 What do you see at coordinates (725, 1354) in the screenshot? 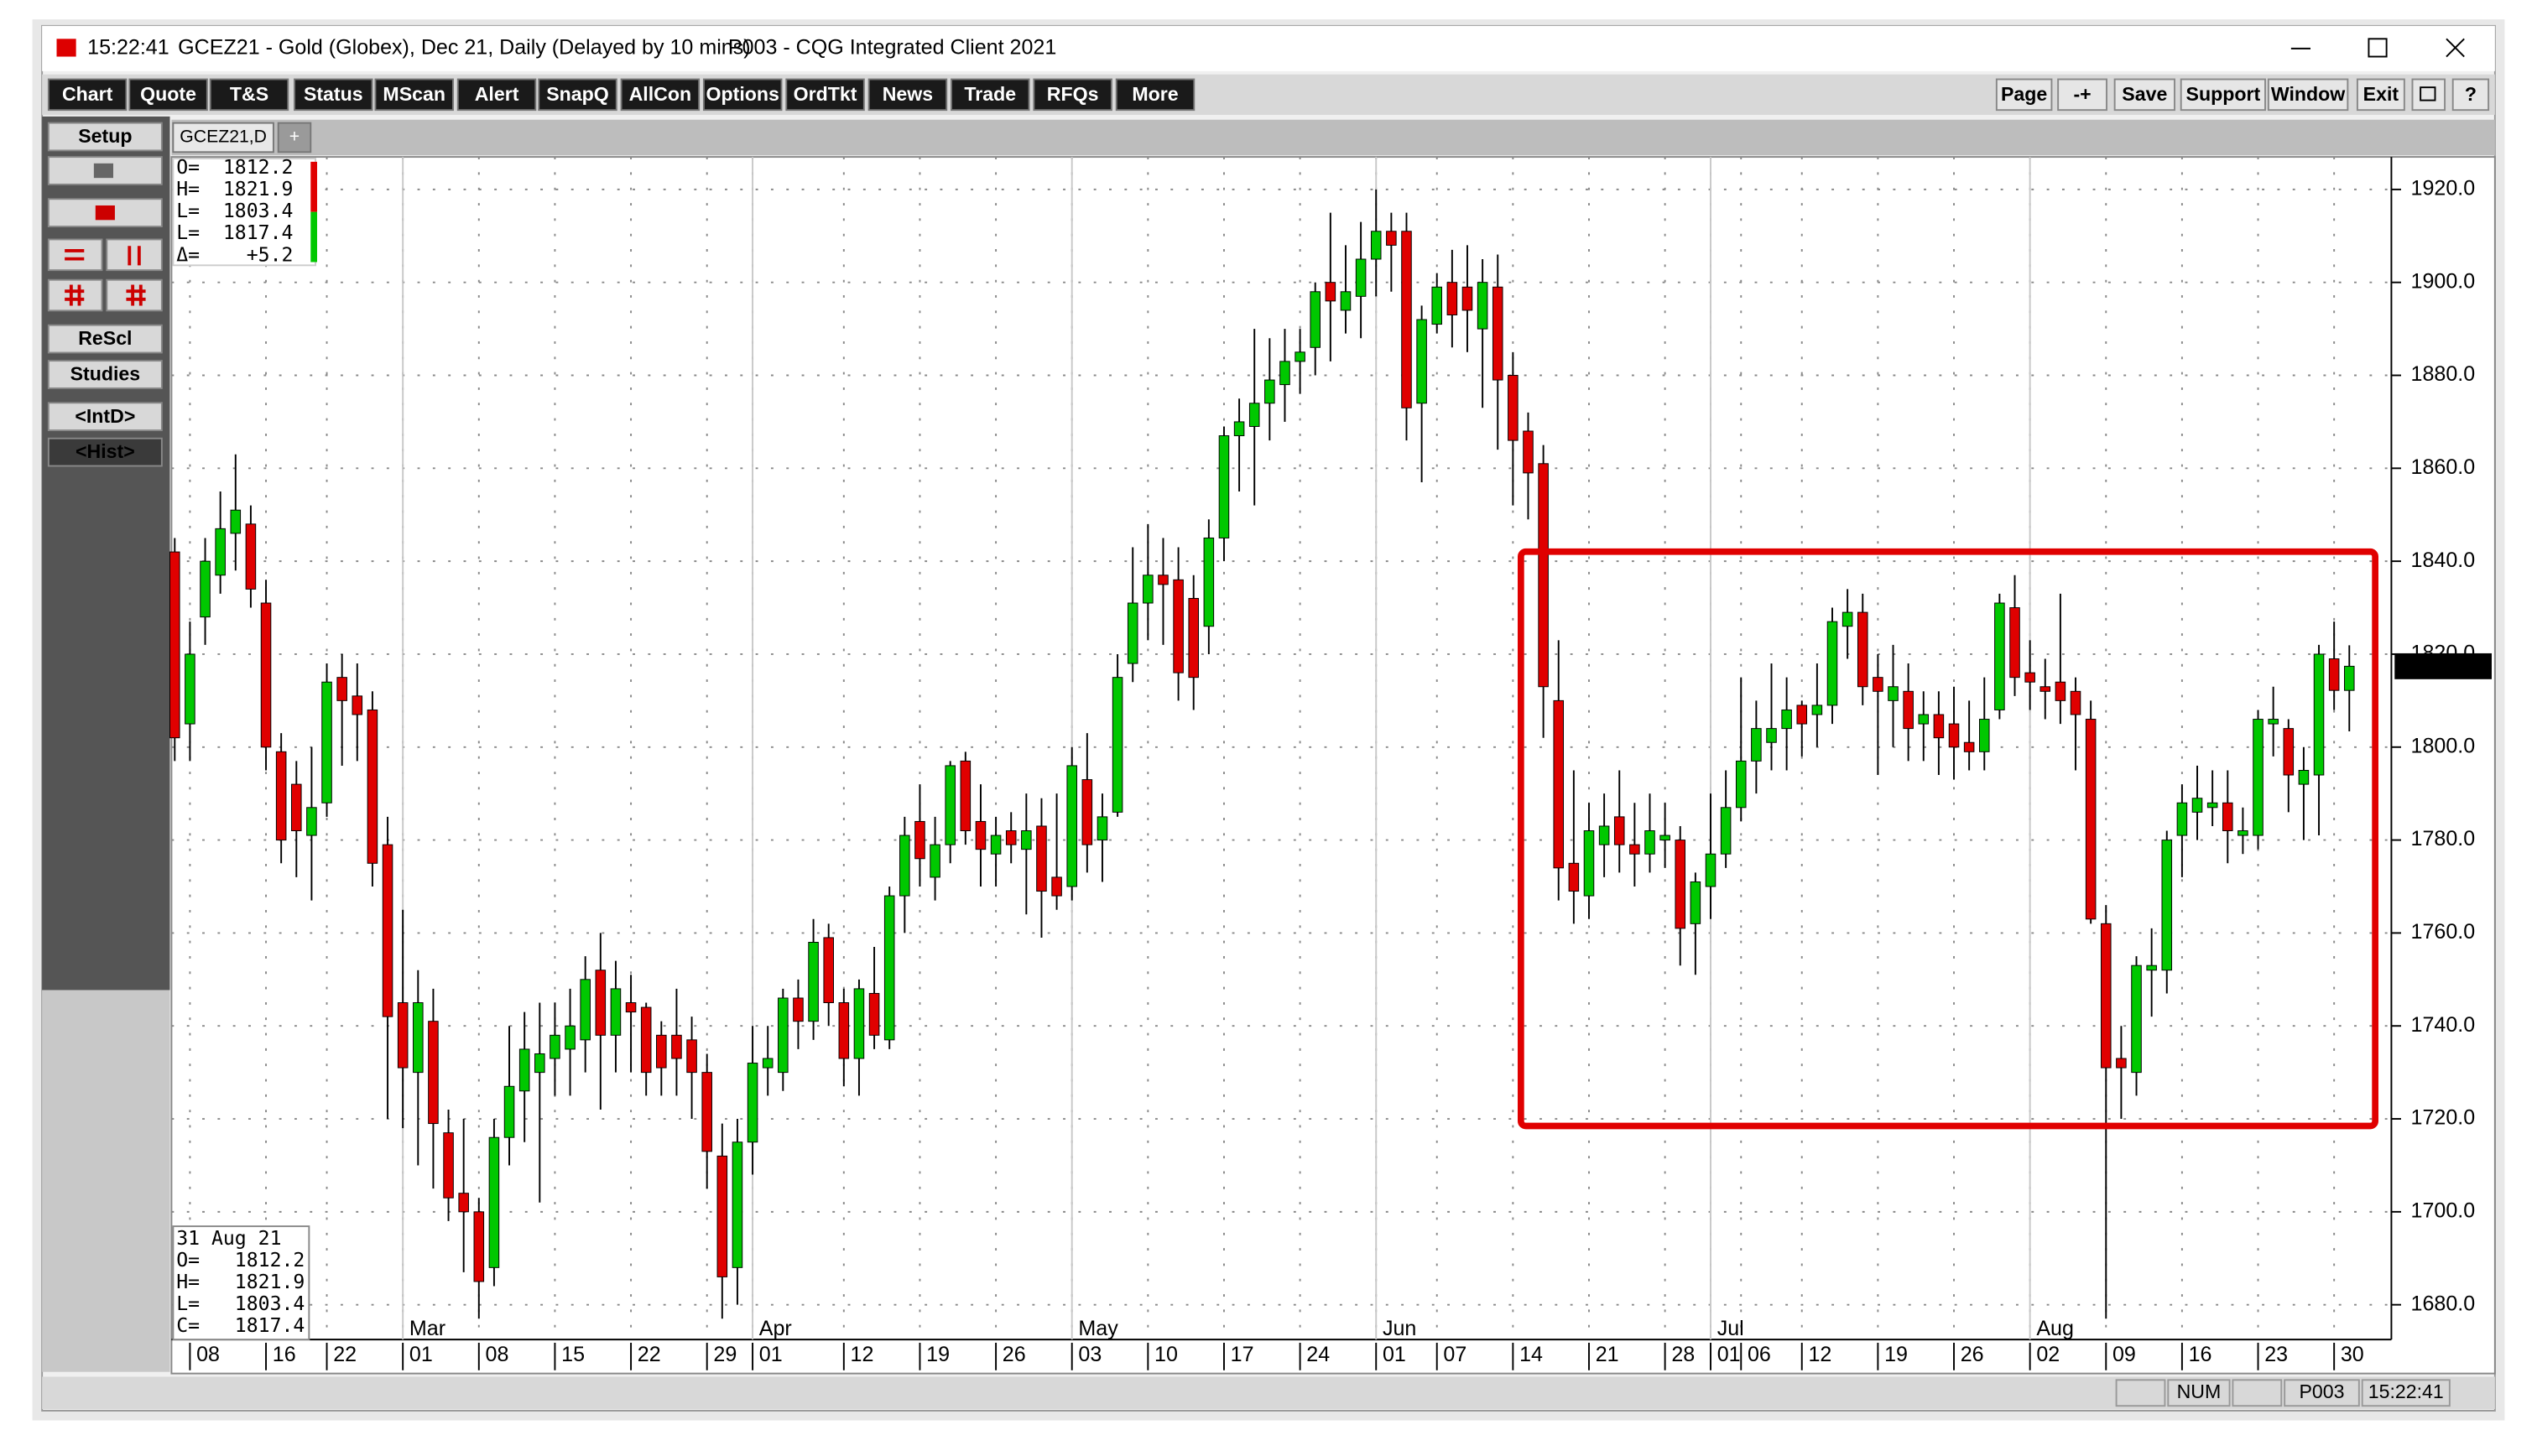
I see `x-tick-label: 29` at bounding box center [725, 1354].